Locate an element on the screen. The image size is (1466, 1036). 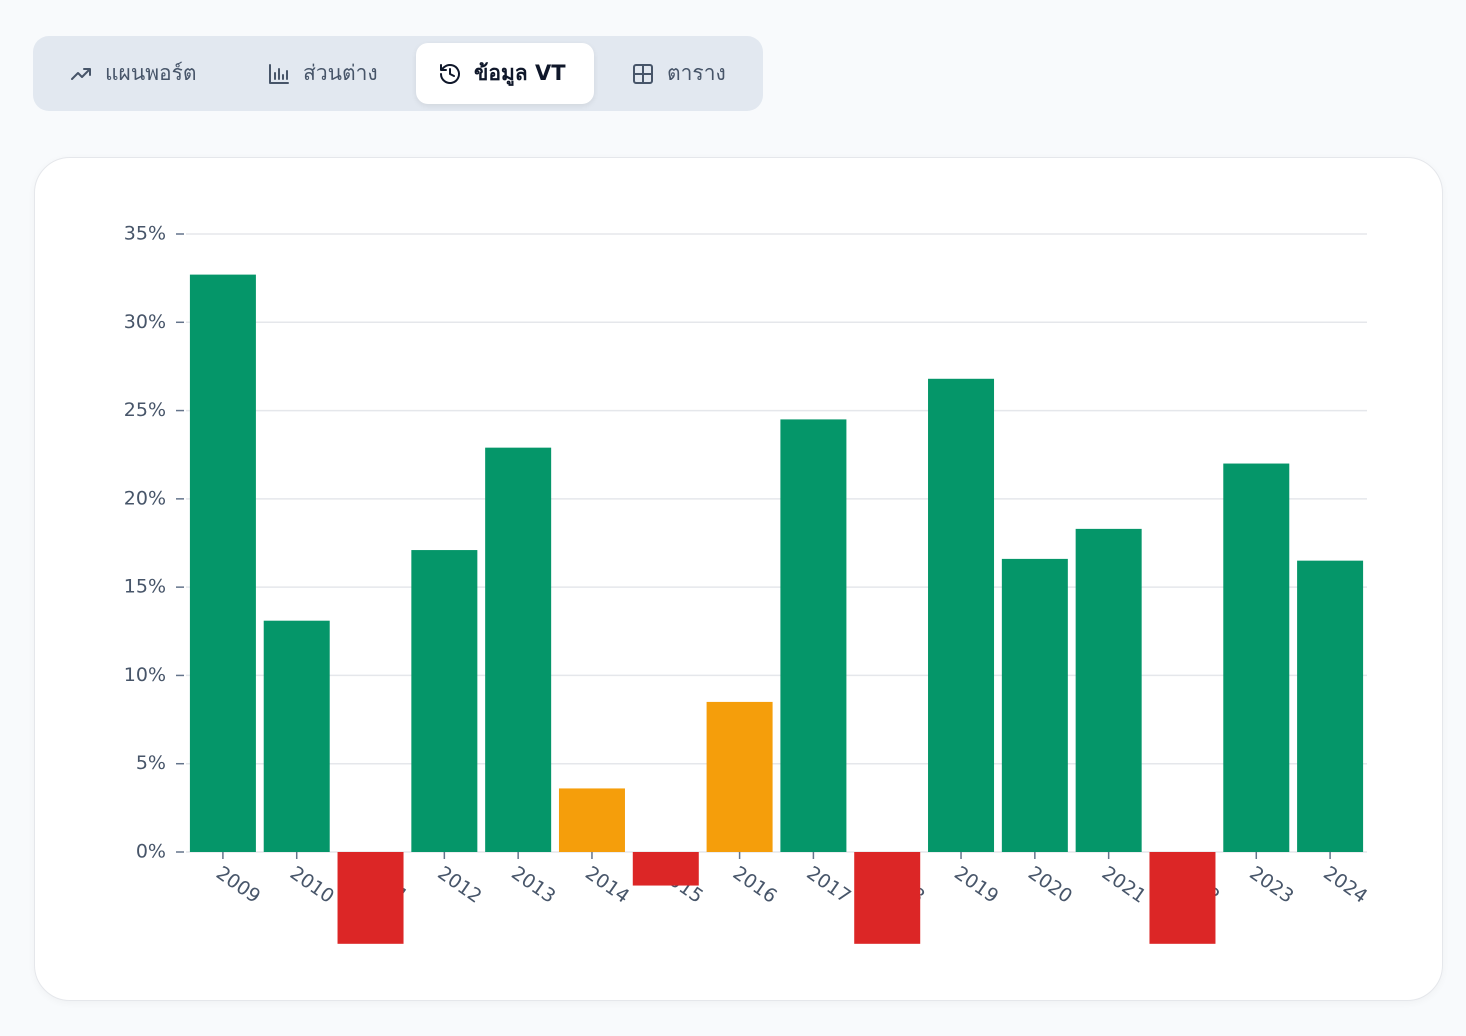
y-tick-label: 30% is located at coordinates (145, 322).